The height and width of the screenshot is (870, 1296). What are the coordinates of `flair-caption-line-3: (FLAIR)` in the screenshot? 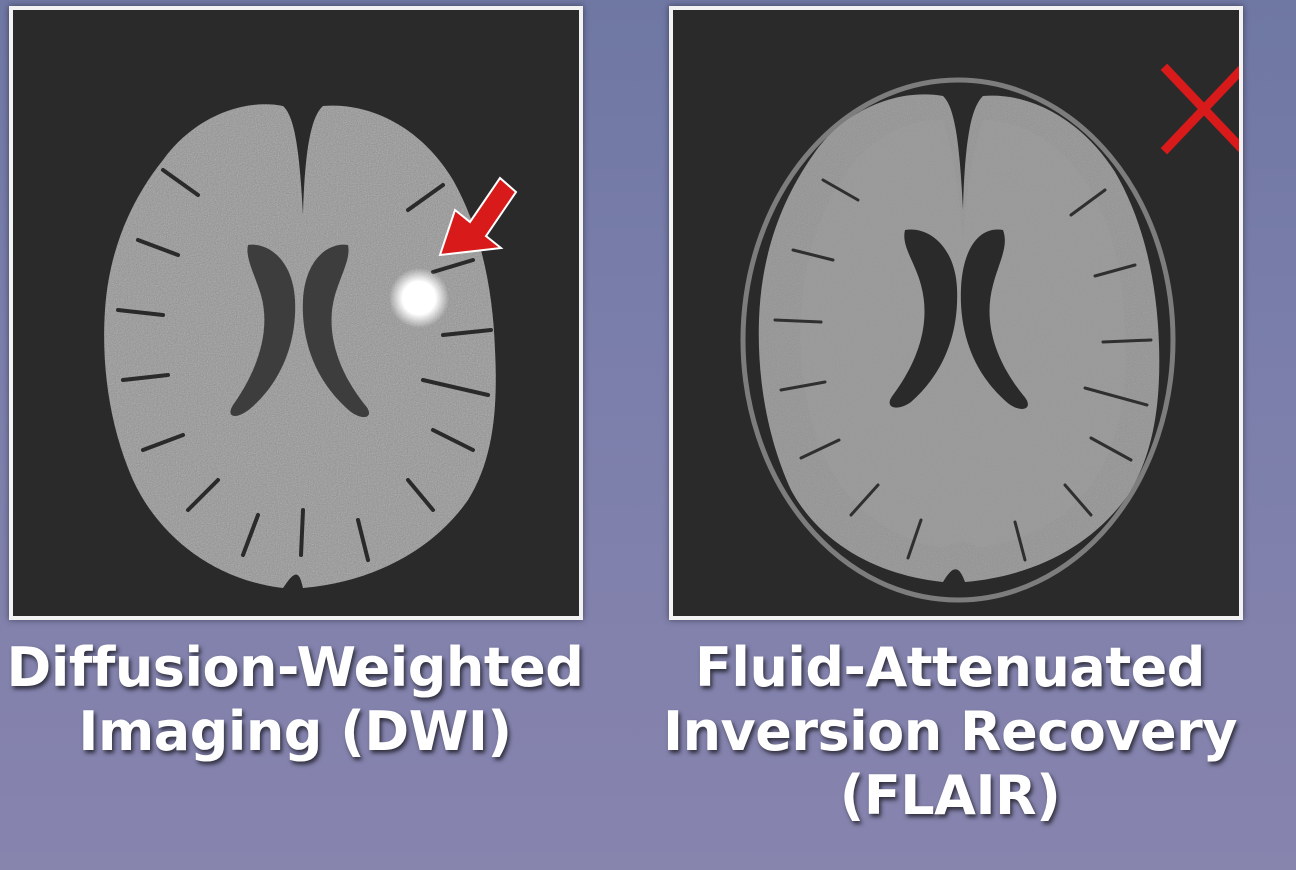 It's located at (950, 795).